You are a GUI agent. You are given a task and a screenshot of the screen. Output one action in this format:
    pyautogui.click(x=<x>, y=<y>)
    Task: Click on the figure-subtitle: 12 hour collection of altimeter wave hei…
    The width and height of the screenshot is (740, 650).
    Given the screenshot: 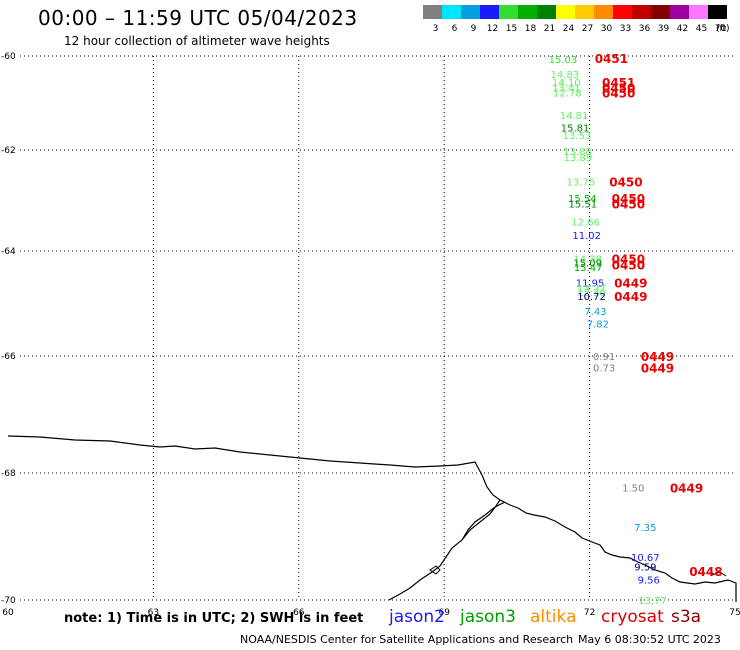 What is the action you would take?
    pyautogui.click(x=197, y=41)
    